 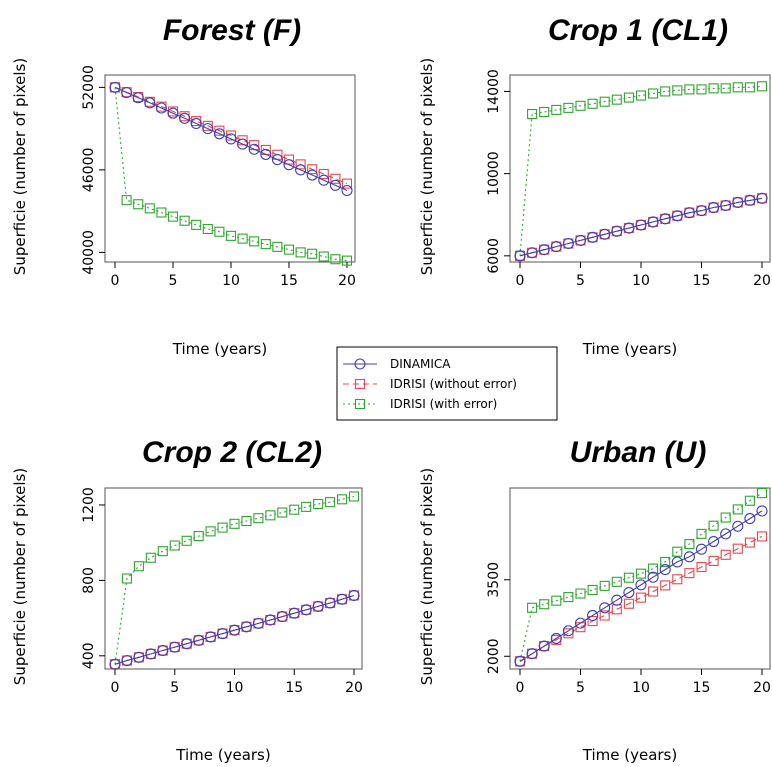 I want to click on x-tick-label: 20, so click(x=762, y=281).